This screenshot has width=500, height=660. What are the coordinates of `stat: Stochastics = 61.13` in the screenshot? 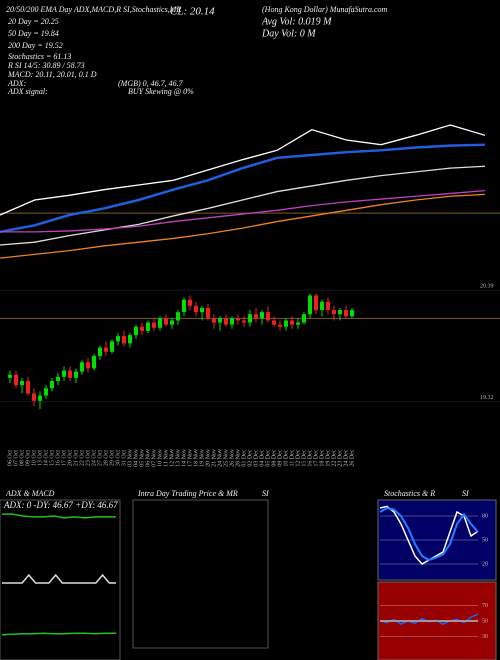 It's located at (39, 56).